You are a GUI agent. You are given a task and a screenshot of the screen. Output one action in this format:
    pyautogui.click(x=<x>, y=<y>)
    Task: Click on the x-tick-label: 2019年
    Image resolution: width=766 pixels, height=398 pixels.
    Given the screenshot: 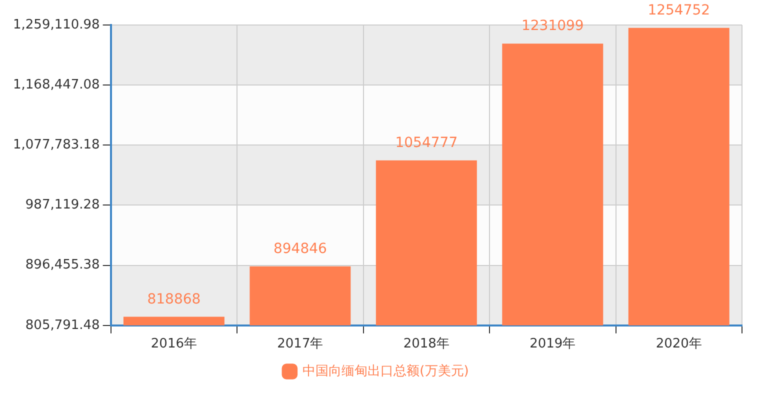 What is the action you would take?
    pyautogui.click(x=553, y=344)
    